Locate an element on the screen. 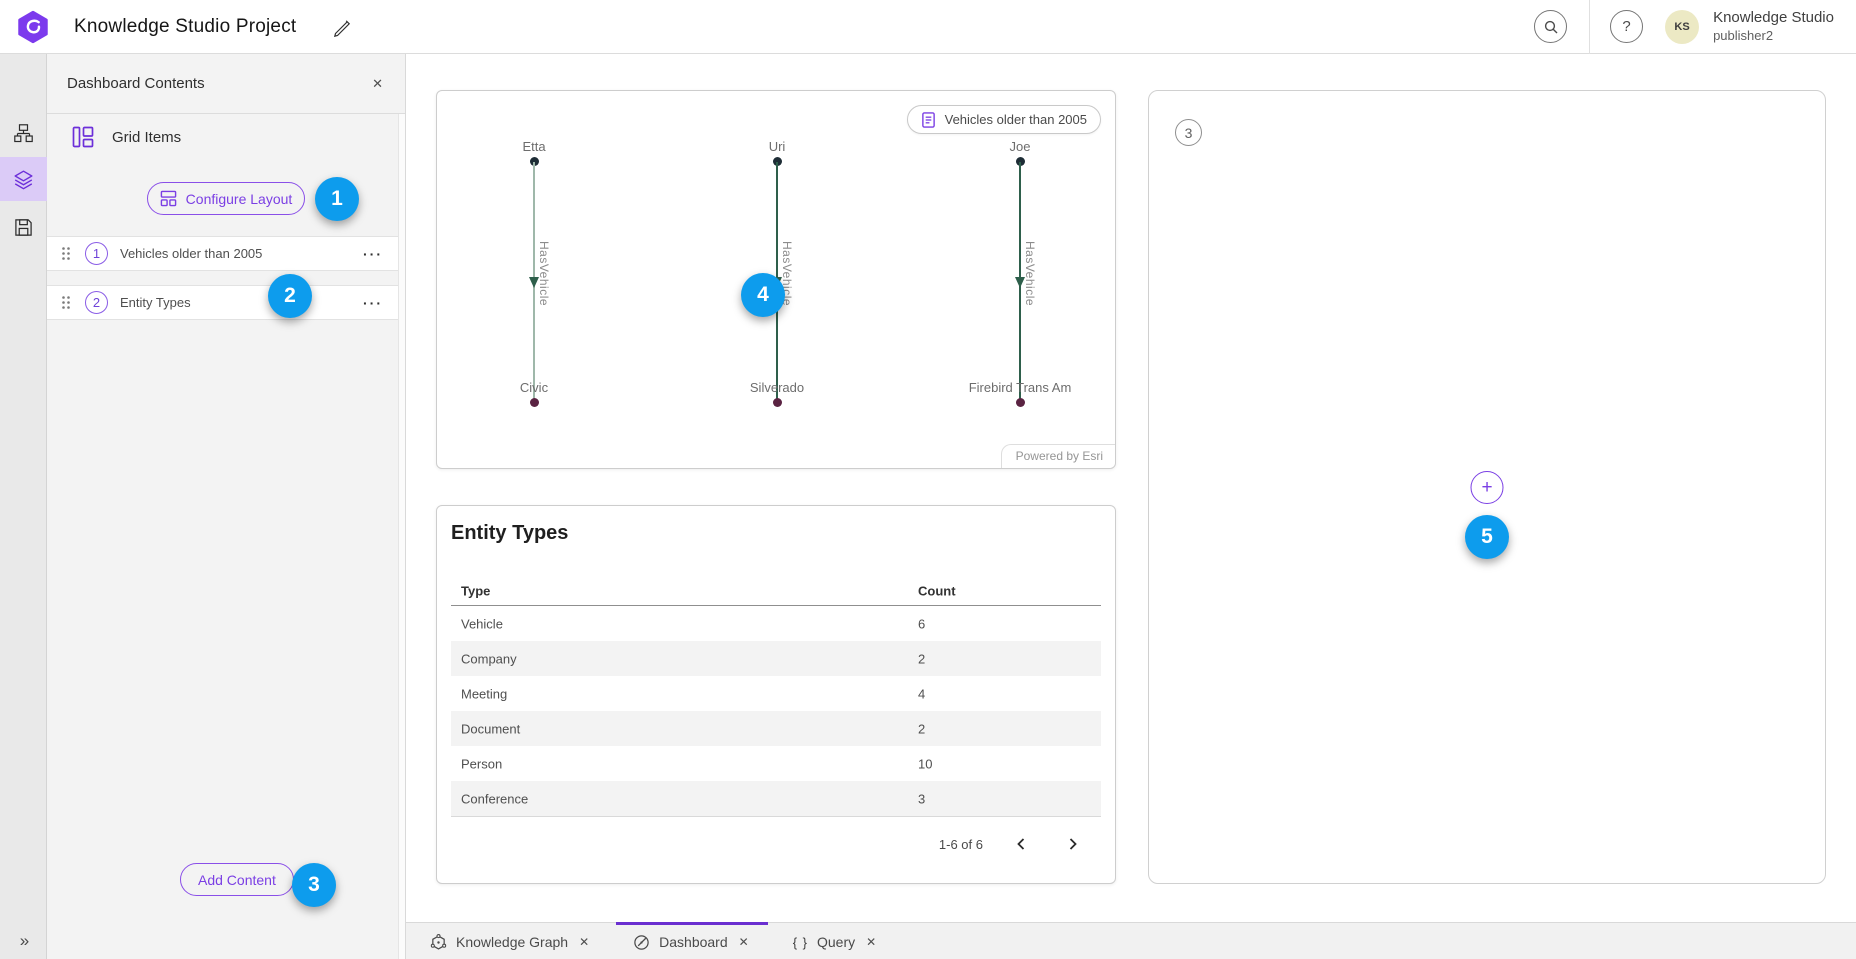 Image resolution: width=1856 pixels, height=959 pixels. cell-type: Company is located at coordinates (489, 658).